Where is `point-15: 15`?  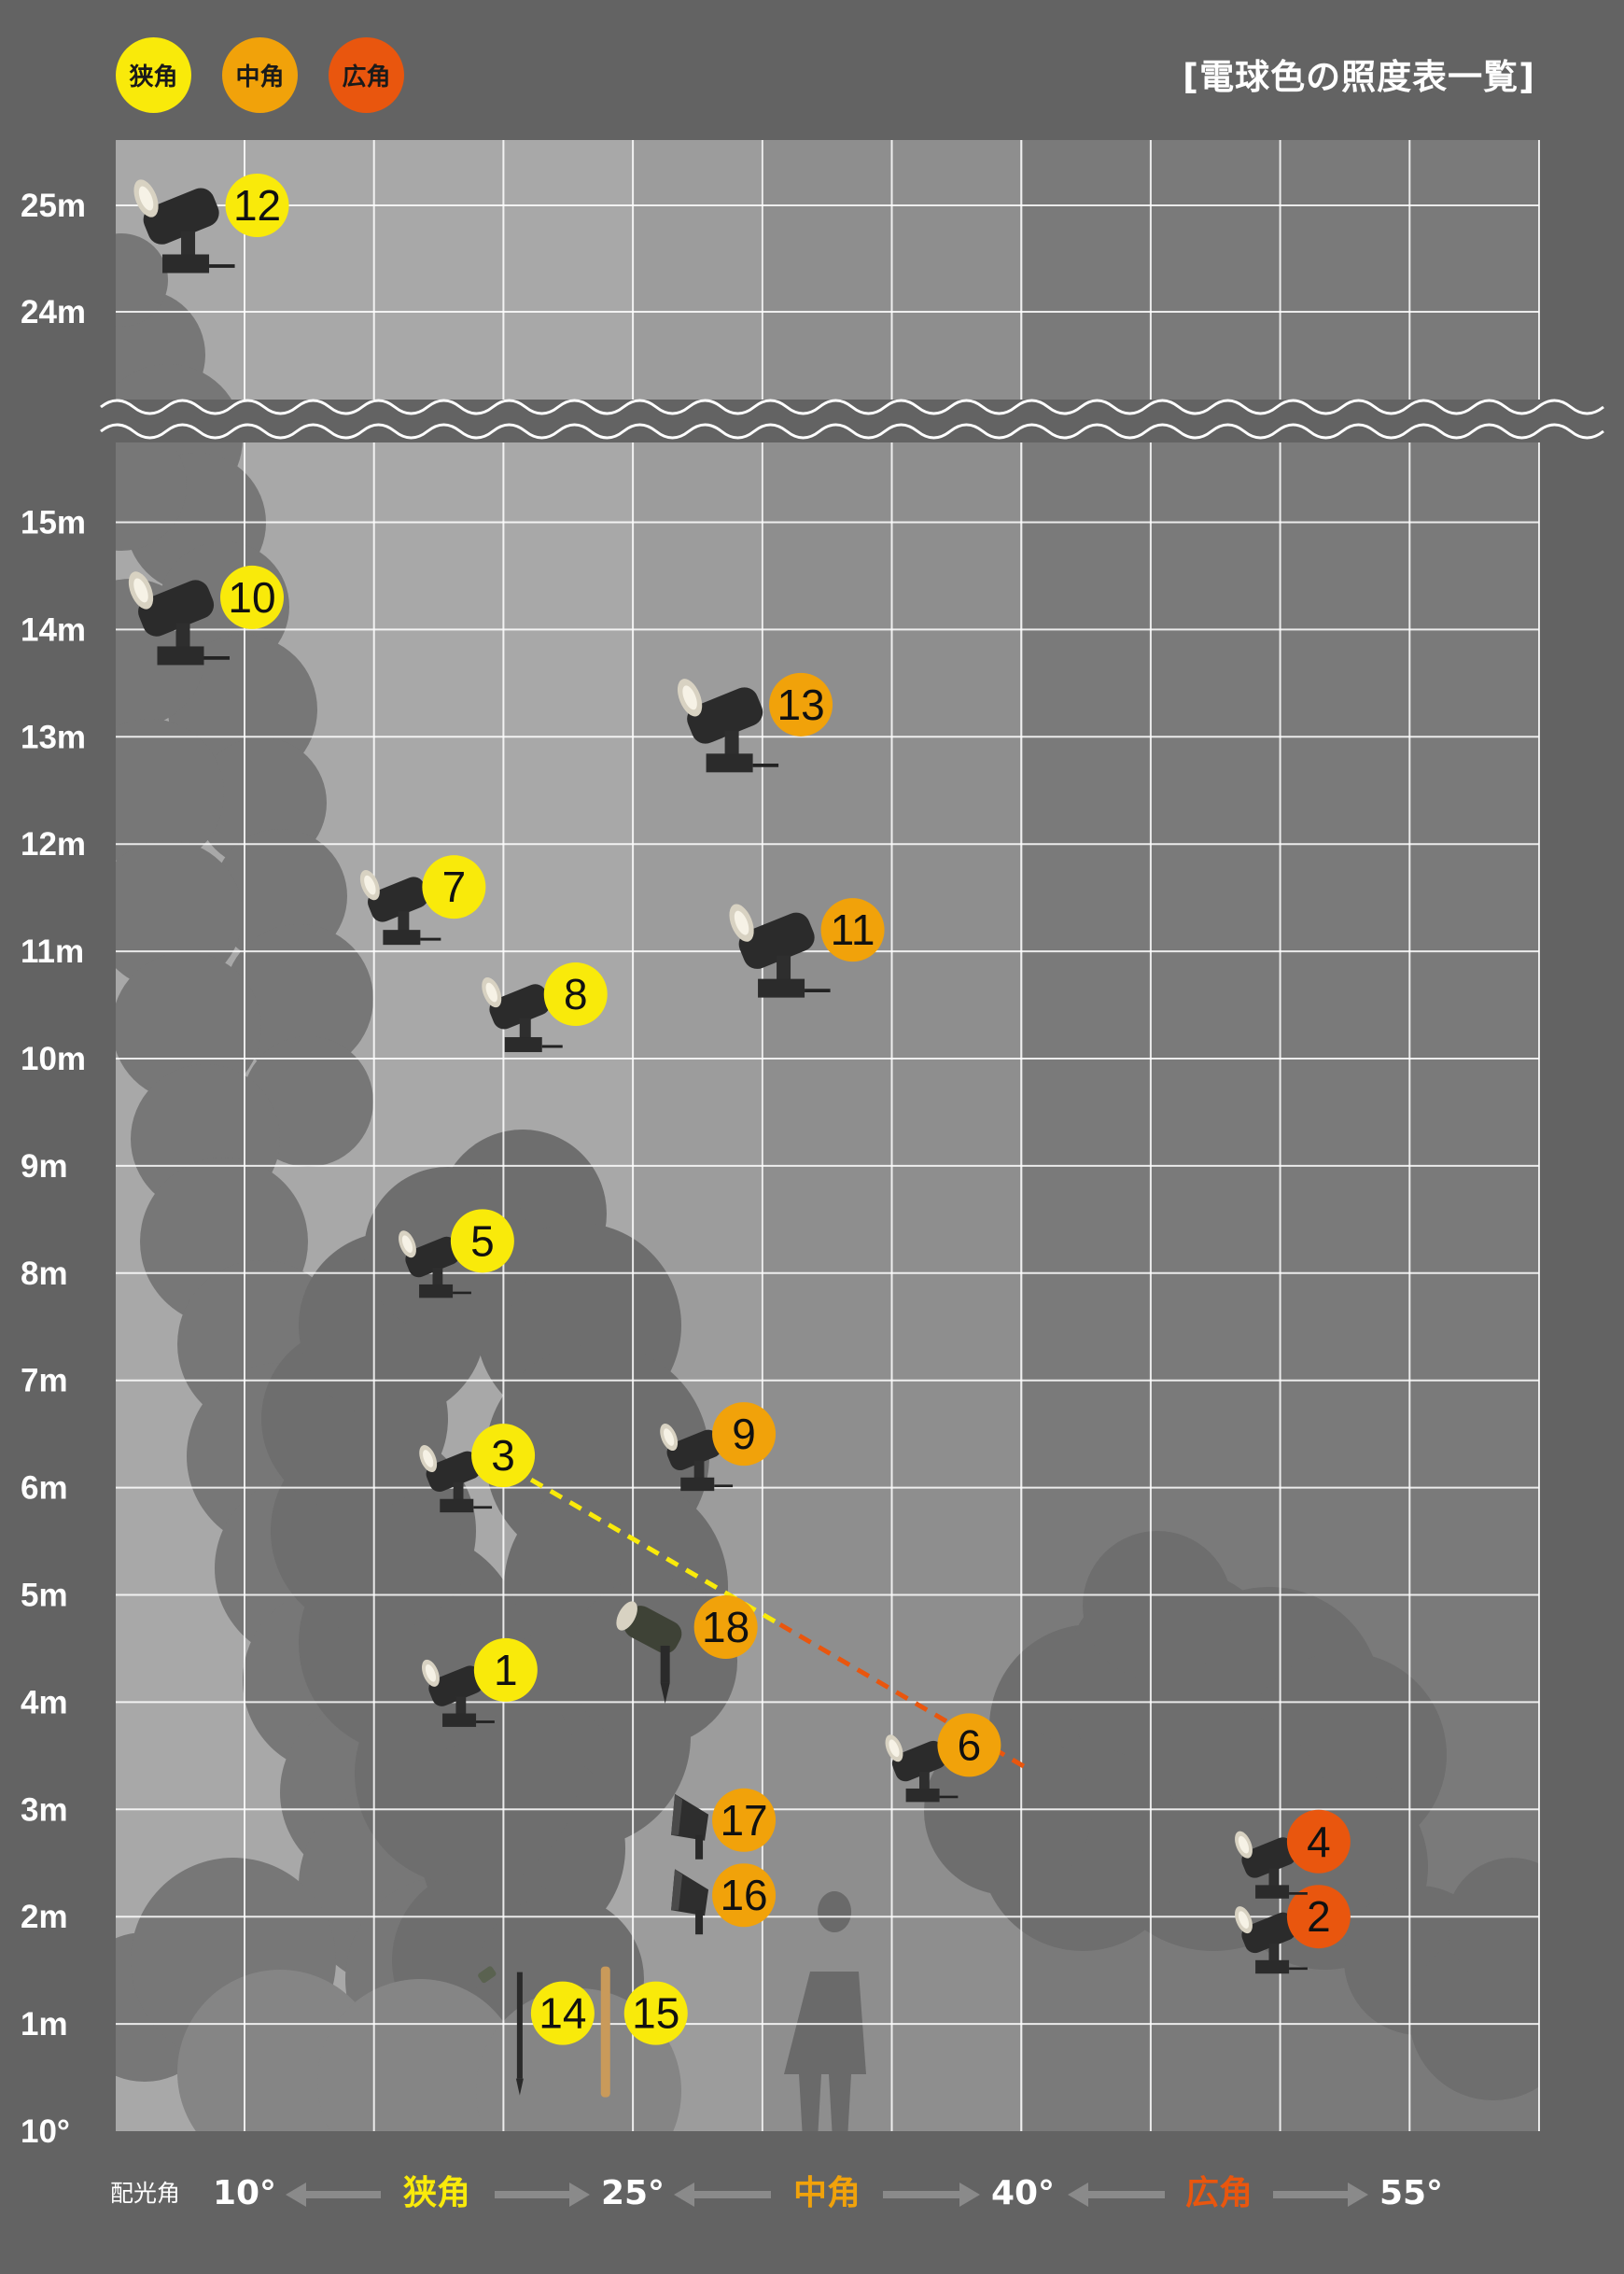 point-15: 15 is located at coordinates (644, 2032).